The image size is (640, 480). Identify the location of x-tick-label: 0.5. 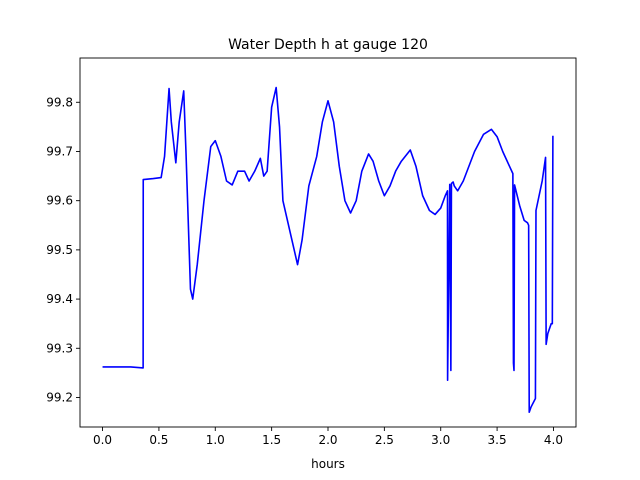
(158, 440).